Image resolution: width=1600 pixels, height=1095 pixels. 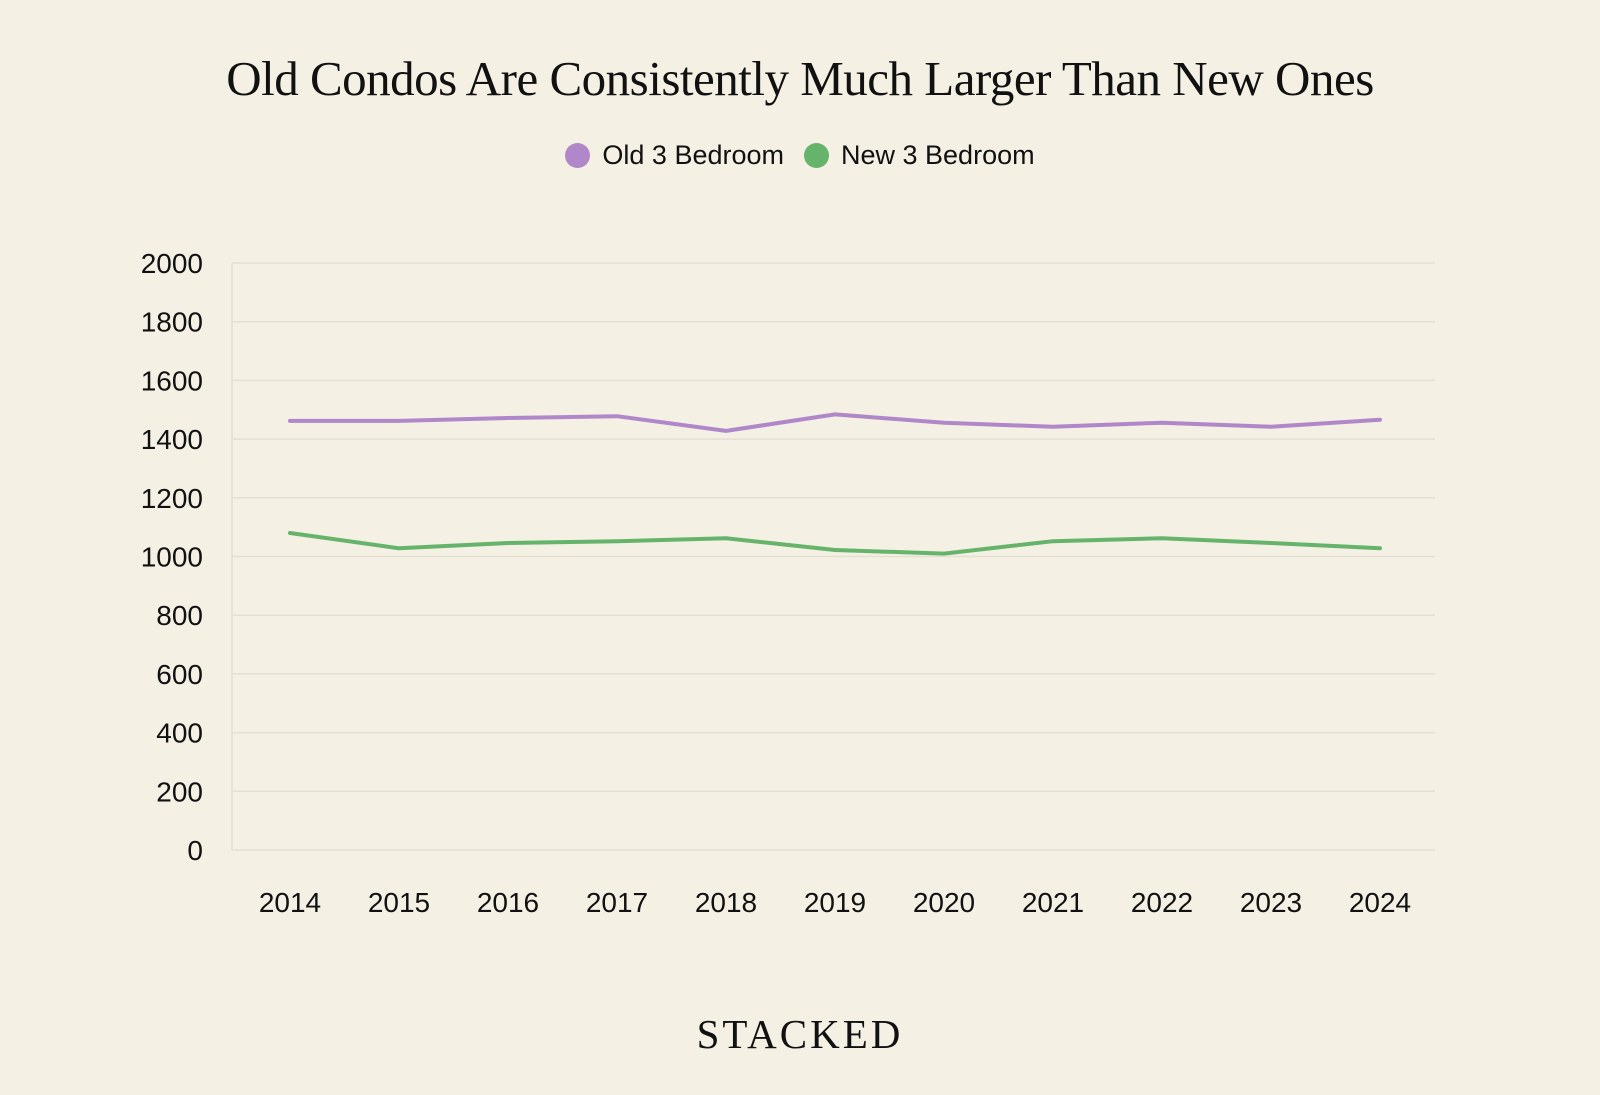 I want to click on y-tick-label: 600, so click(x=179, y=674).